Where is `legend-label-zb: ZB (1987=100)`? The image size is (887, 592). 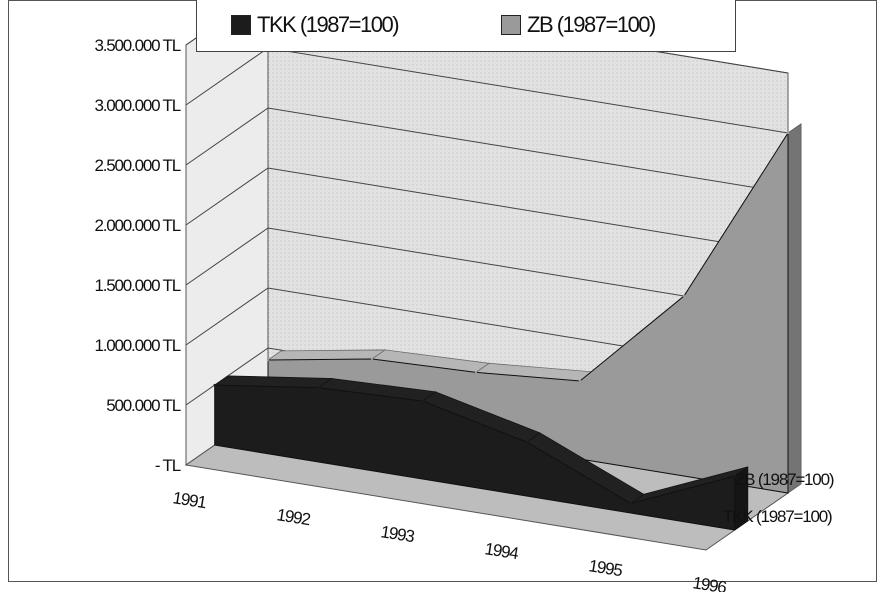
legend-label-zb: ZB (1987=100) is located at coordinates (591, 24).